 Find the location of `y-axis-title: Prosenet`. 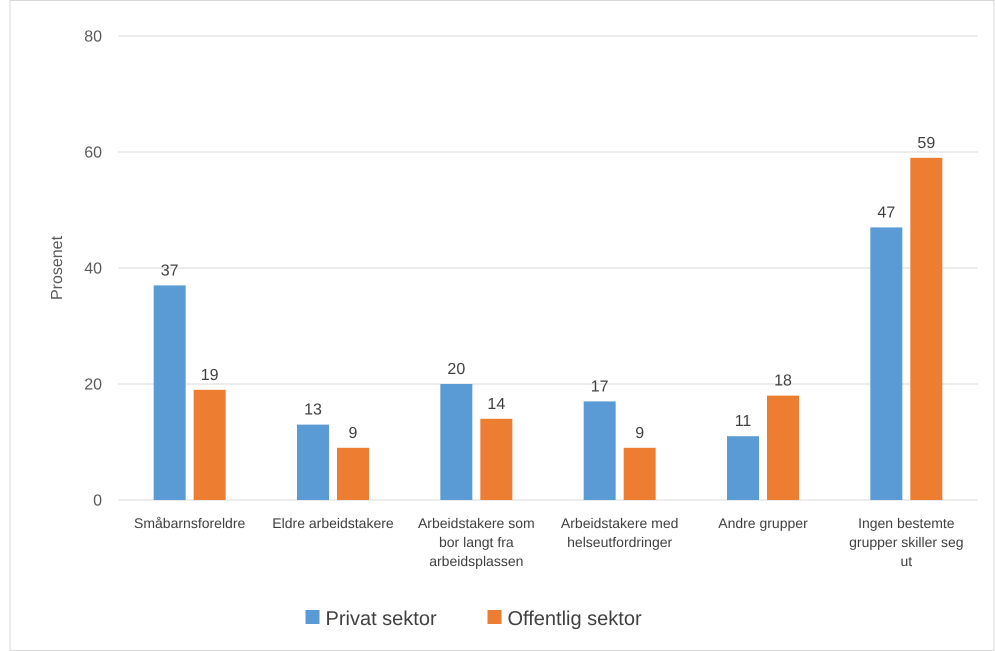

y-axis-title: Prosenet is located at coordinates (57, 267).